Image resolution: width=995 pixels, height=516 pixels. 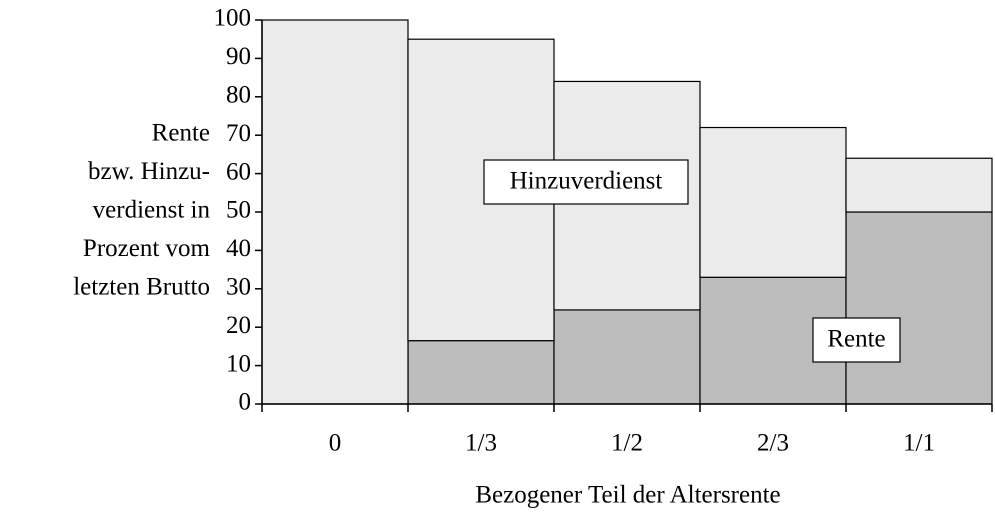 I want to click on series-label: Hinzuverdienst, so click(x=586, y=181).